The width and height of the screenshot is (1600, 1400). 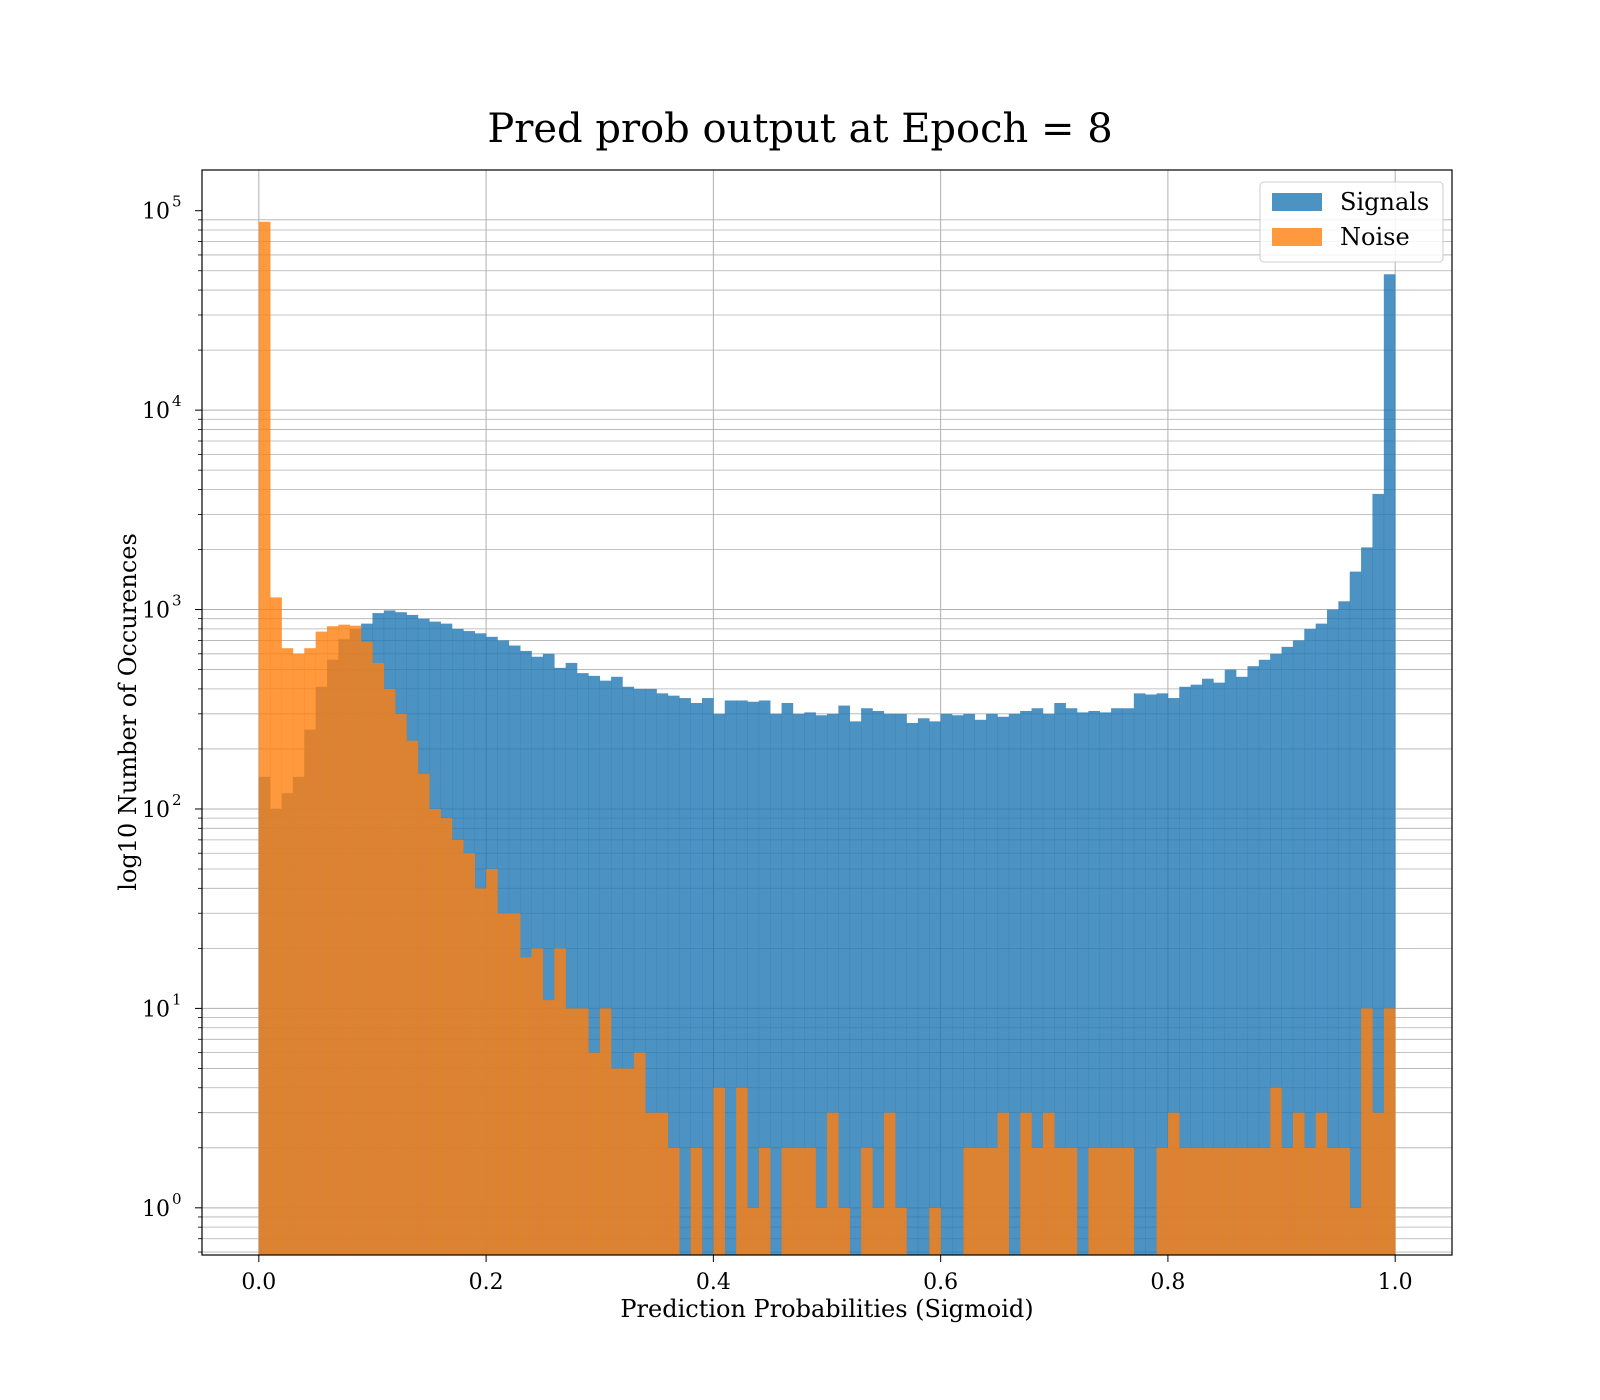 I want to click on x-tick-label: 0.8, so click(x=1167, y=1282).